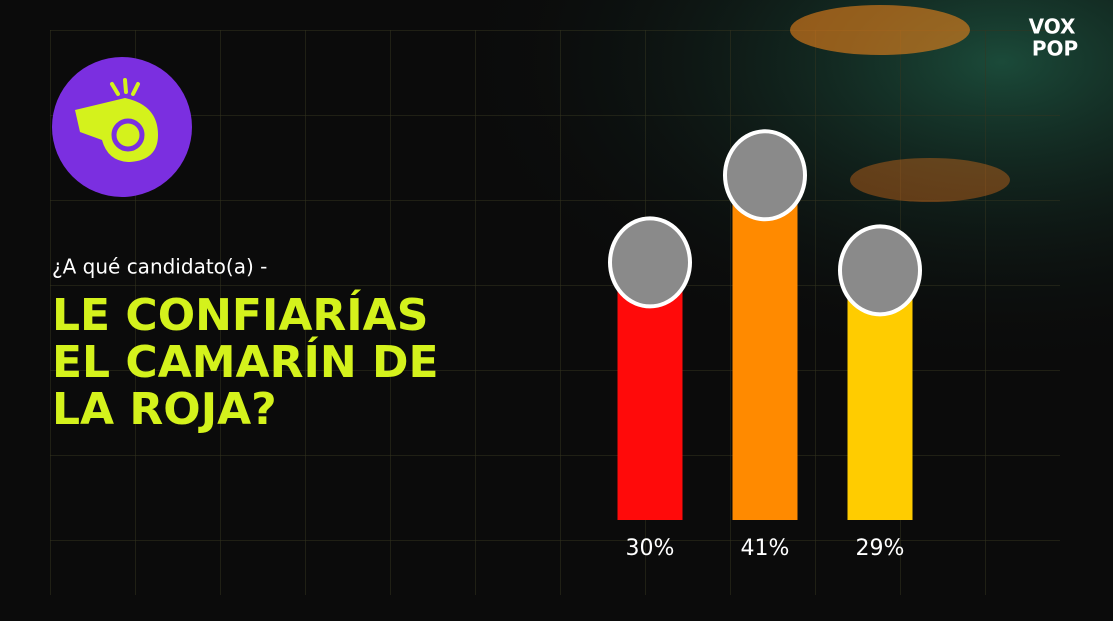  Describe the element at coordinates (122, 127) in the screenshot. I see `whistle-icon` at that location.